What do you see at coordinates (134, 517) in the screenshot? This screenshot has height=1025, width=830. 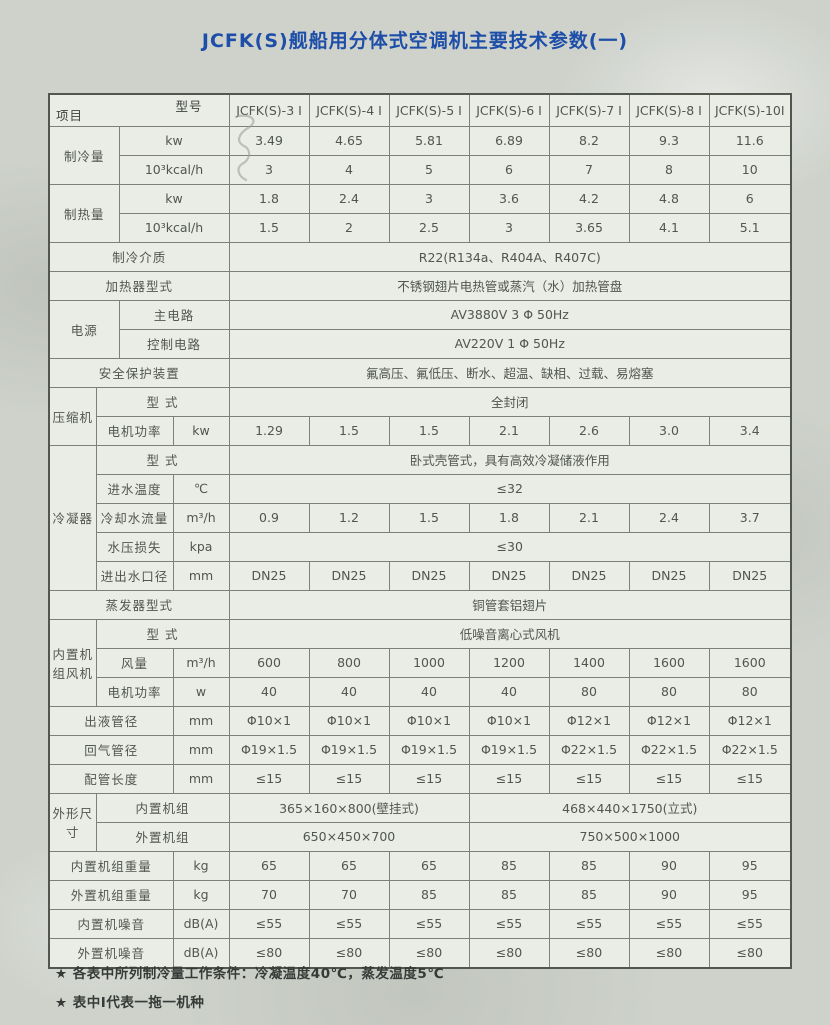 I see `row-label-cell: 冷却水流量` at bounding box center [134, 517].